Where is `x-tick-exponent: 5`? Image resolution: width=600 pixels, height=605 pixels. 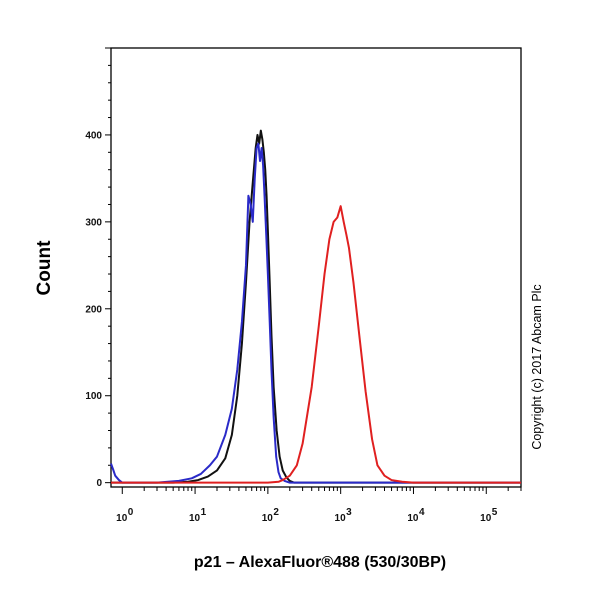
x-tick-exponent: 5 is located at coordinates (495, 512).